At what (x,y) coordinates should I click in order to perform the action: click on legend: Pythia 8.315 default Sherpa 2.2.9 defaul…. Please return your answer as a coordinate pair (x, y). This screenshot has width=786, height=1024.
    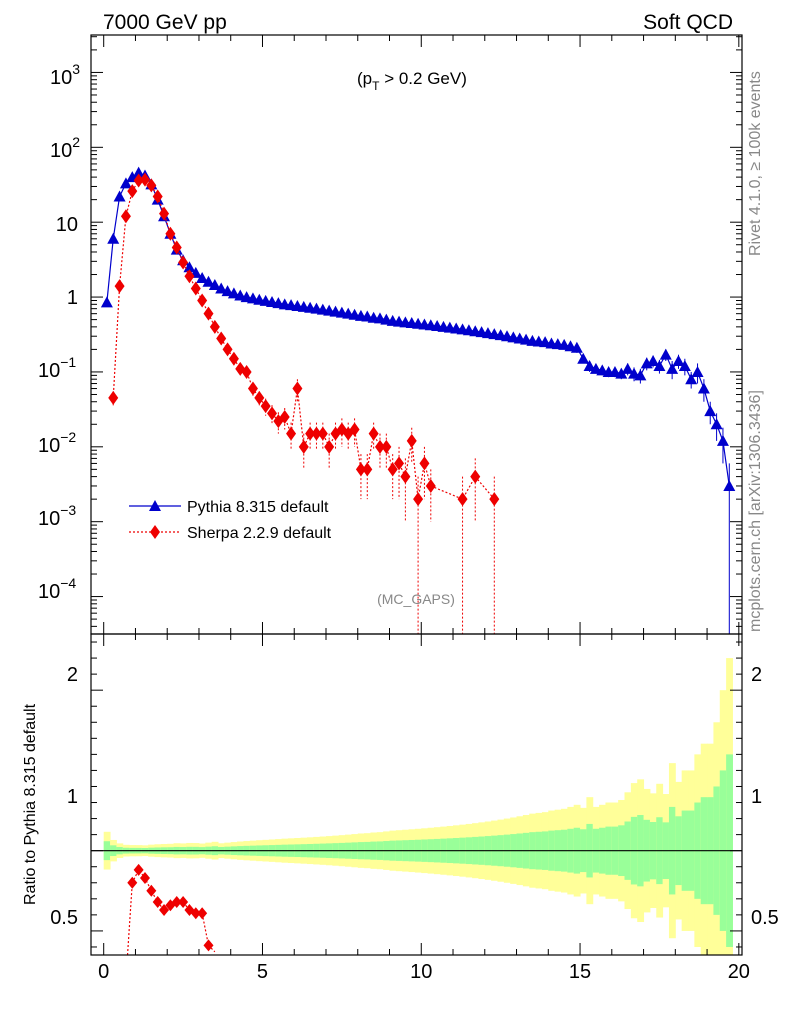
    Looking at the image, I should click on (230, 520).